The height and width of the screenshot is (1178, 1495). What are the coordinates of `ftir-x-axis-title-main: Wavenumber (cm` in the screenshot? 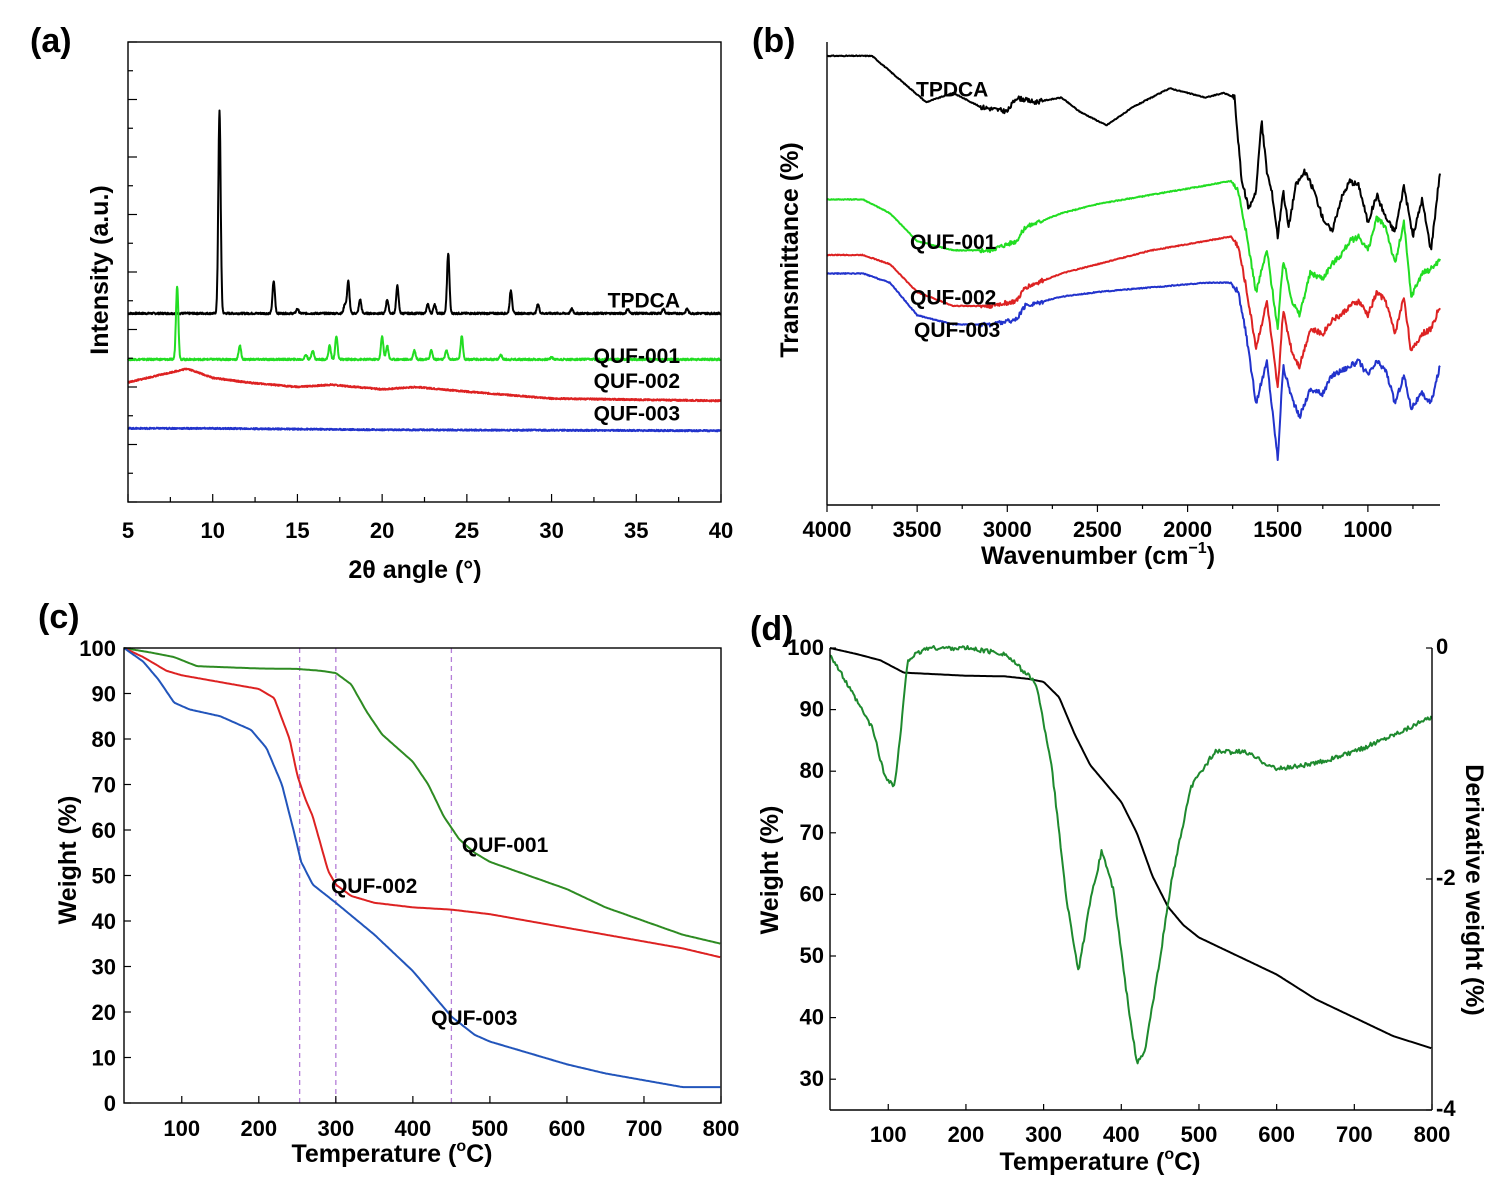 It's located at (1084, 556).